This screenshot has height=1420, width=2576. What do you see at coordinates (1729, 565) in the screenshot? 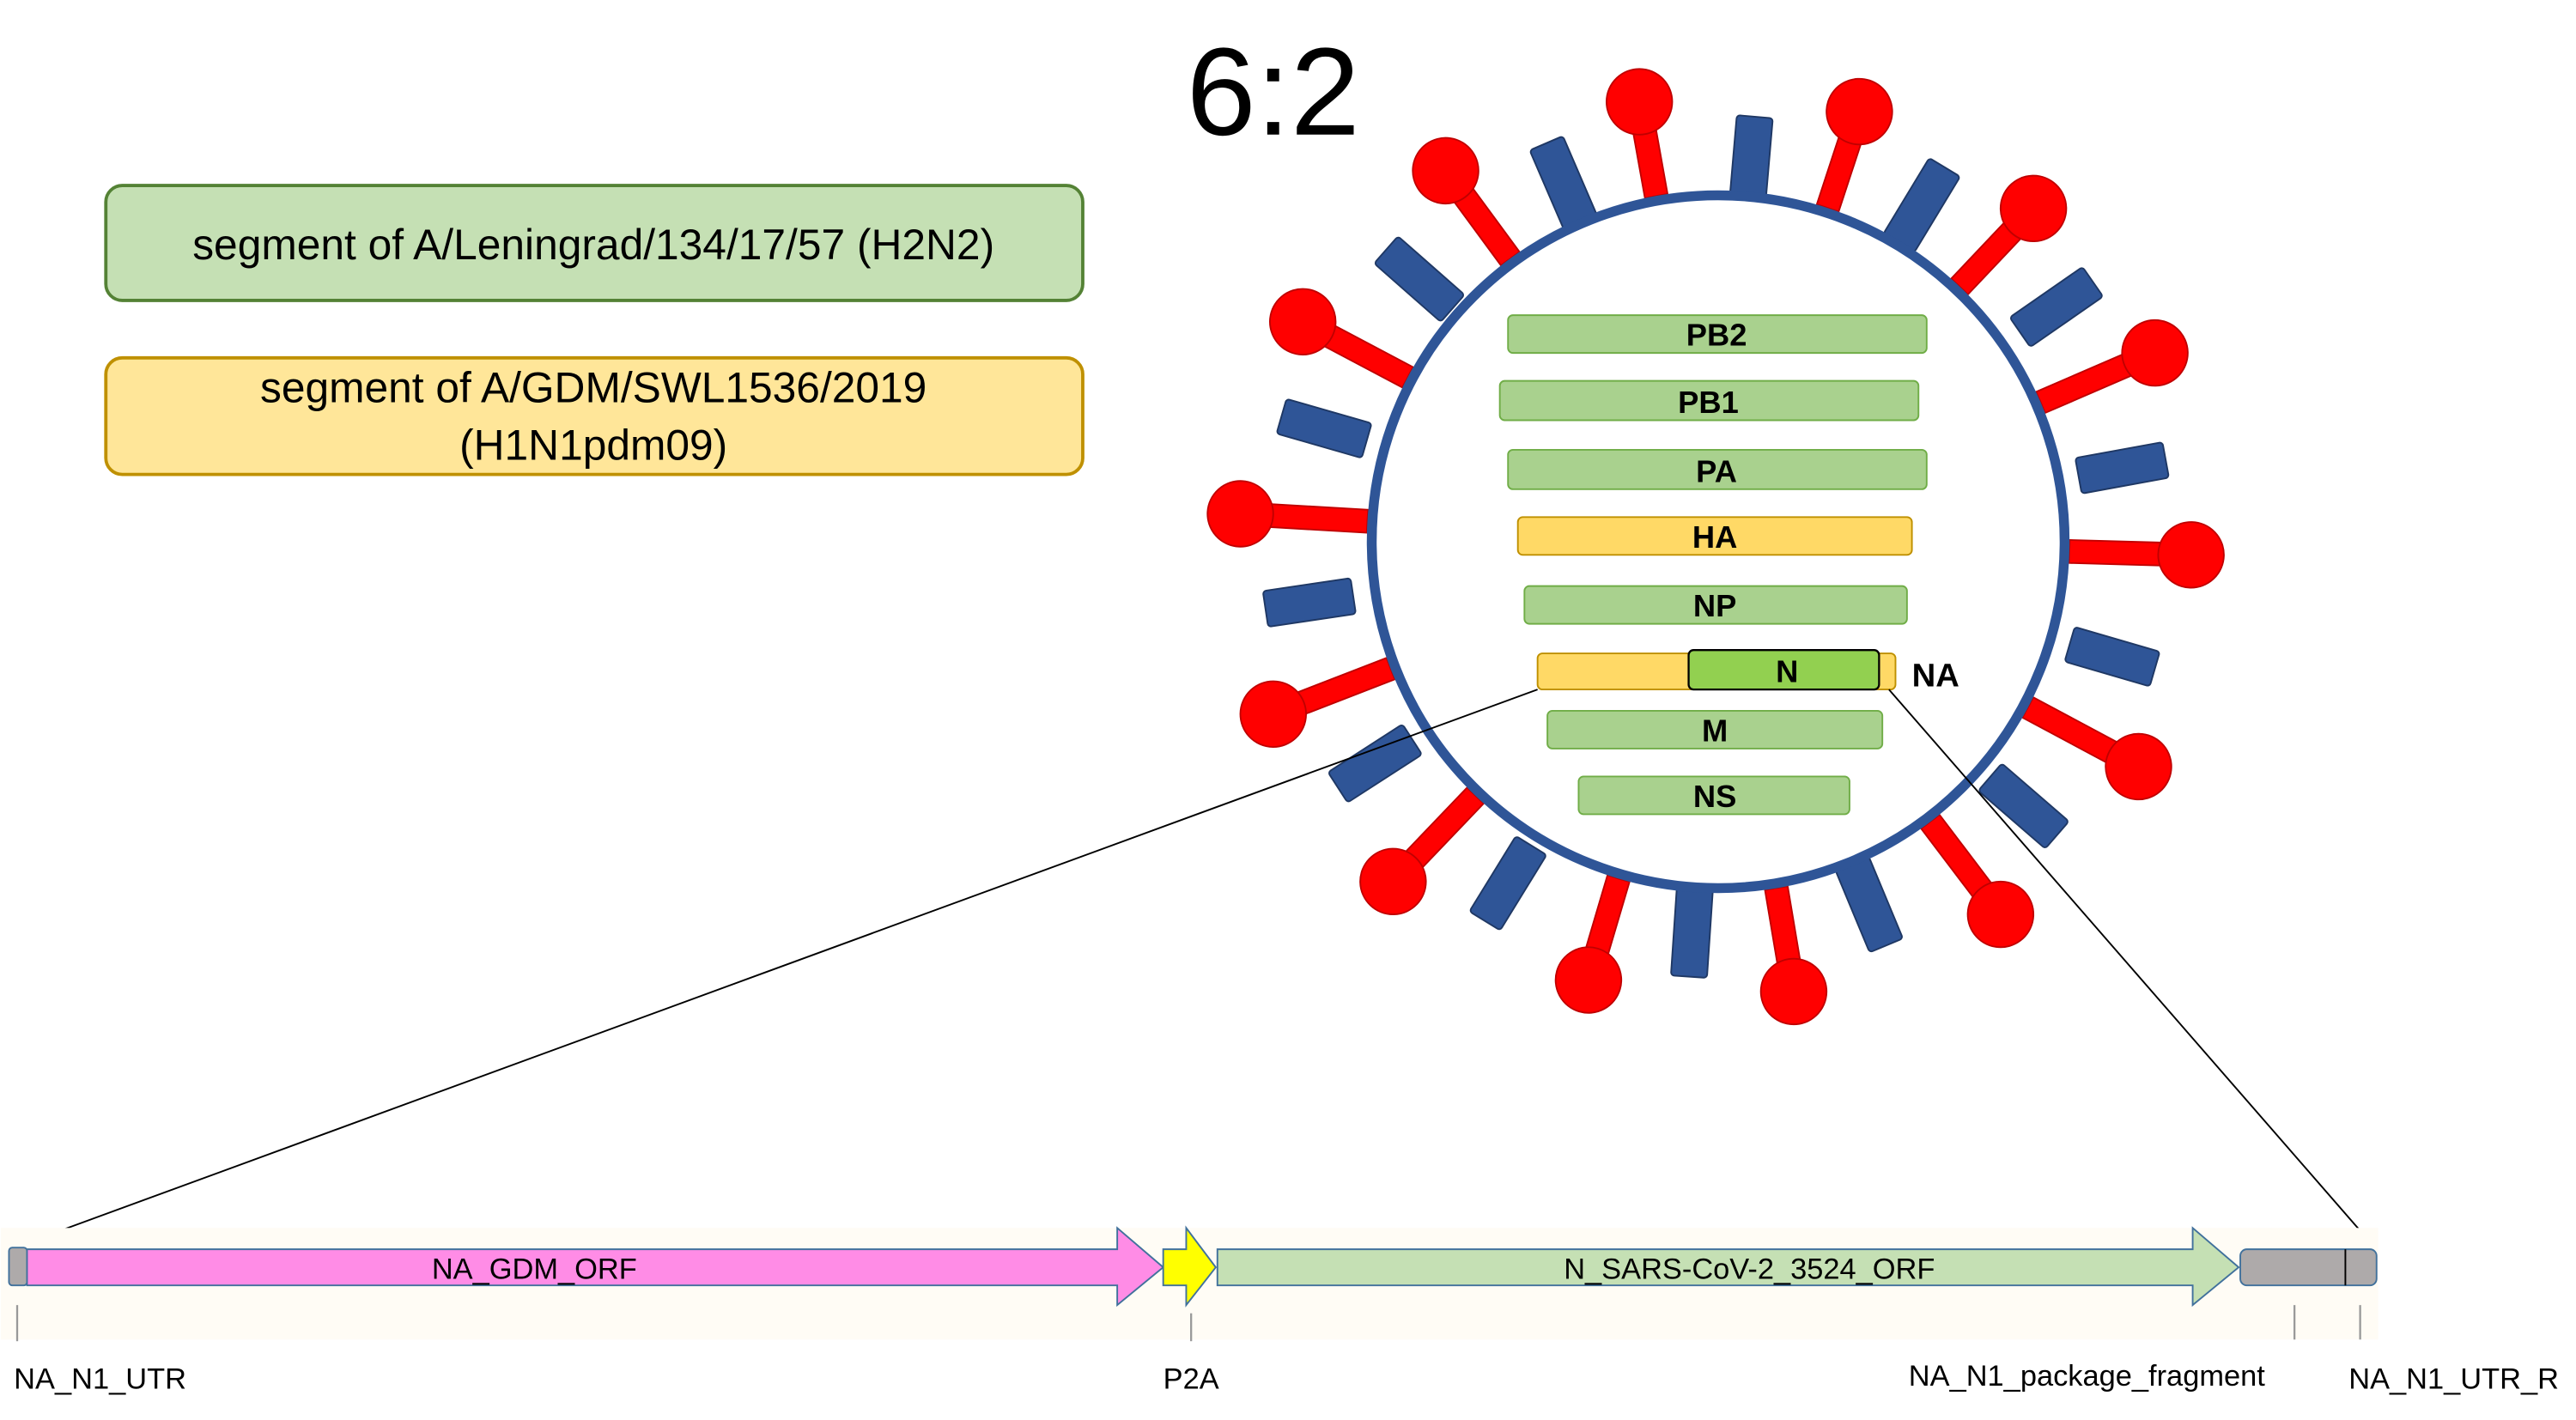
I see `segments: PB2 PB1 PA HA NP N NA M NS` at bounding box center [1729, 565].